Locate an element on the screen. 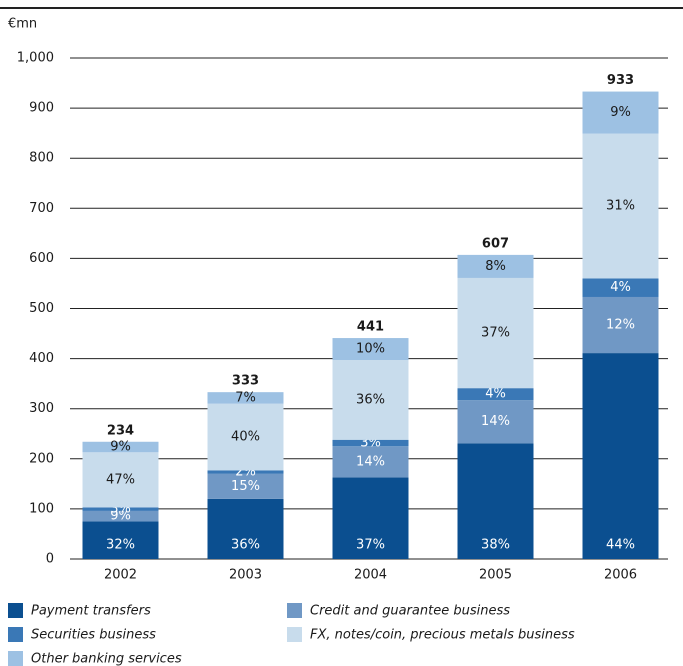  x-tick-label: 2004 is located at coordinates (370, 575).